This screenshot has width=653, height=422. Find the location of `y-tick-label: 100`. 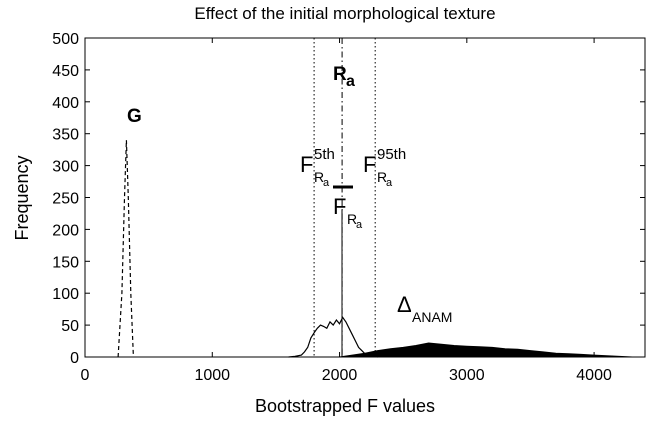

y-tick-label: 100 is located at coordinates (65, 294).